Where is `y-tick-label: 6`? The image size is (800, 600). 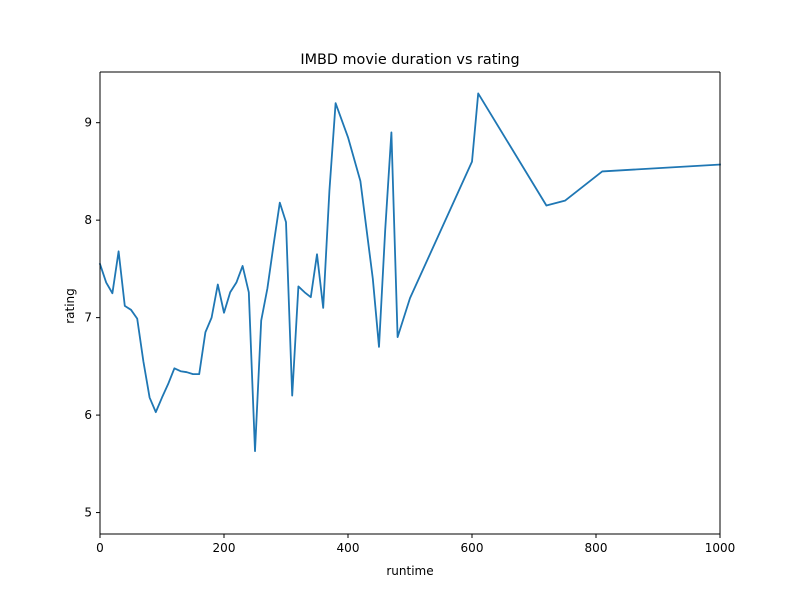
y-tick-label: 6 is located at coordinates (88, 415).